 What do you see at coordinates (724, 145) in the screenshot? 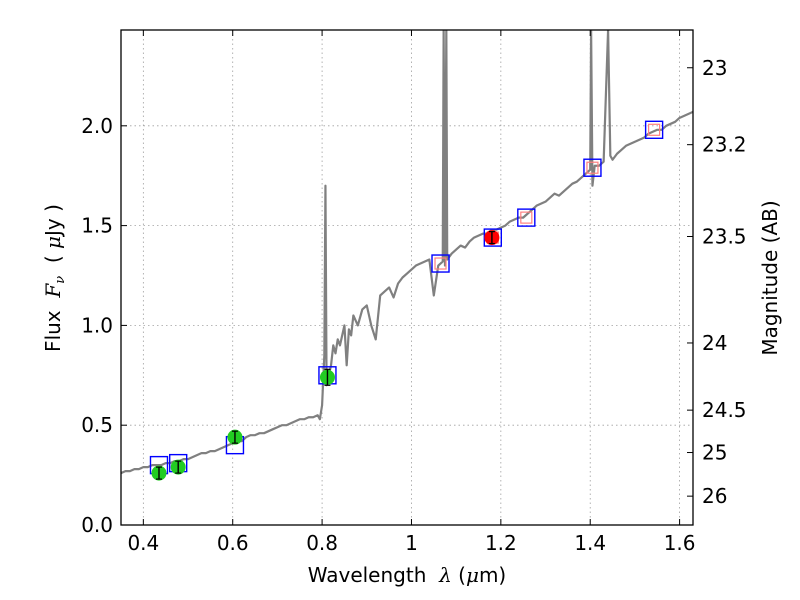
I see `y2-tick-label: 23.2` at bounding box center [724, 145].